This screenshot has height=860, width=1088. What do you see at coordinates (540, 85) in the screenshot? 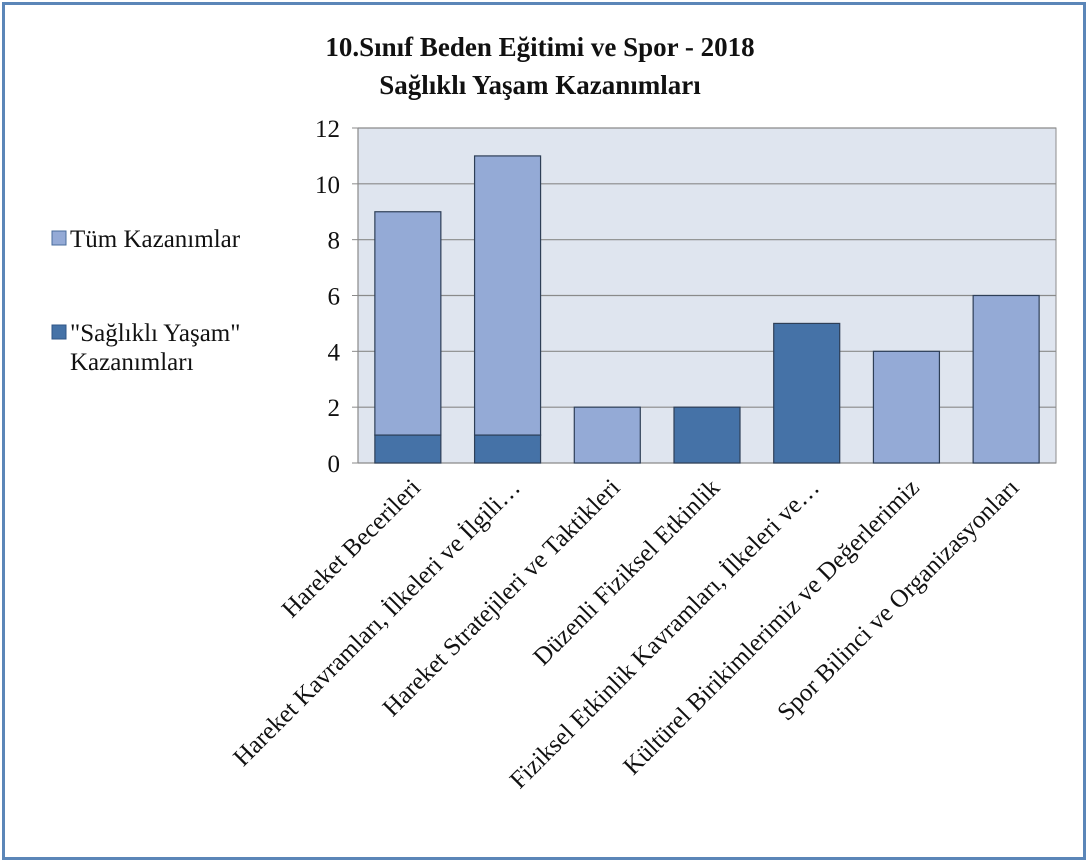
I see `chart-subtitle: Sağlıklı Yaşam Kazanımları` at bounding box center [540, 85].